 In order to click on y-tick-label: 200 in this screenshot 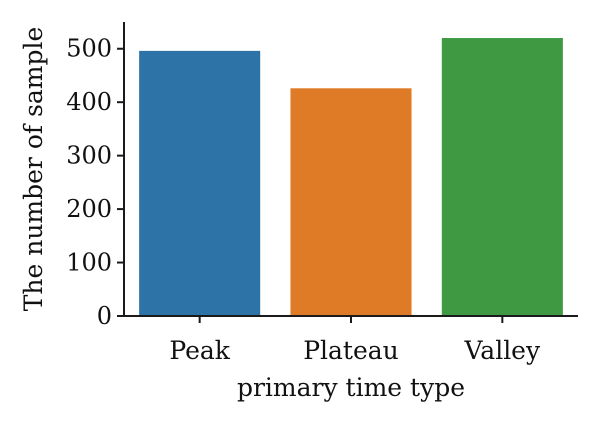, I will do `click(89, 209)`.